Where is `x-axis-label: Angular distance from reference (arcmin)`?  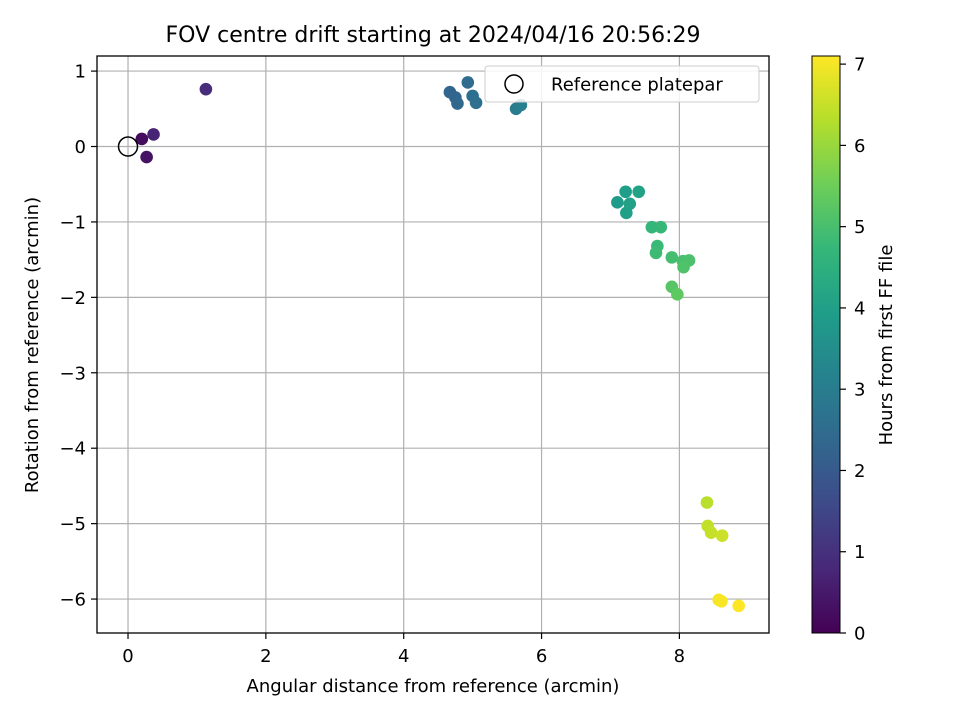
x-axis-label: Angular distance from reference (arcmin) is located at coordinates (433, 686).